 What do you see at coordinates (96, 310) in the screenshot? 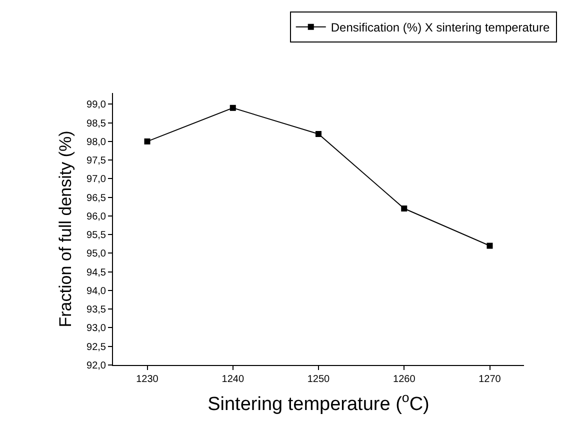
I see `y-tick-label: 93,5` at bounding box center [96, 310].